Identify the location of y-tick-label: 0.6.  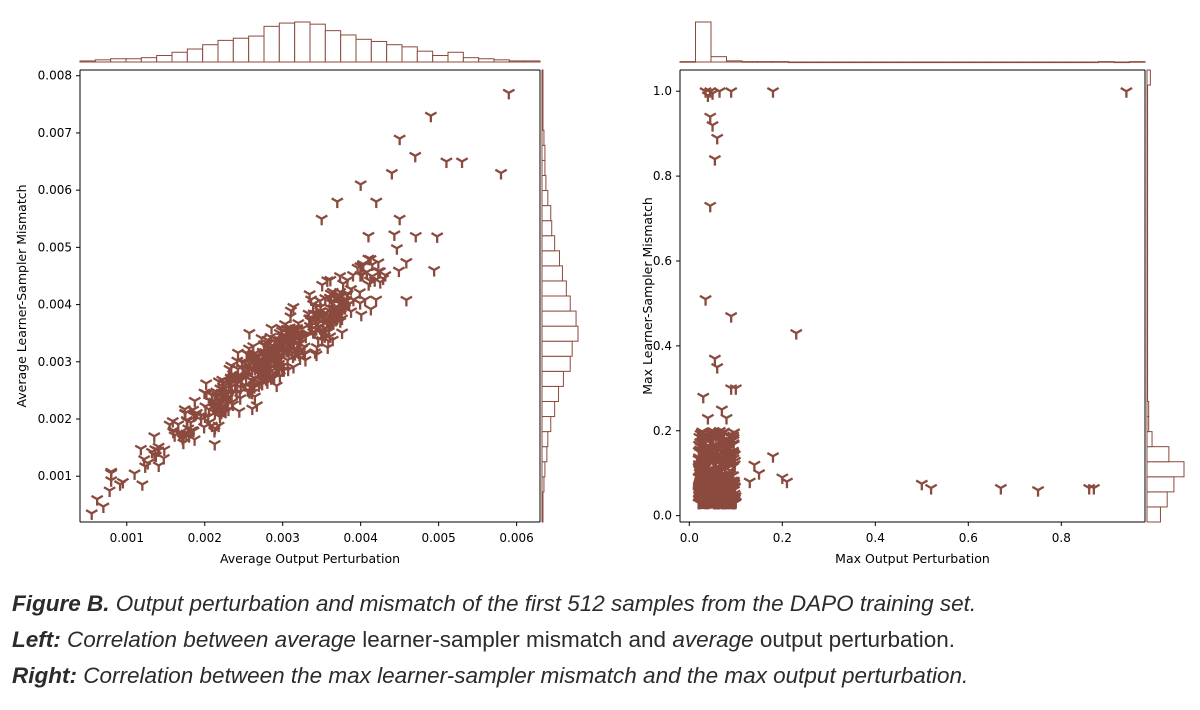
(662, 261).